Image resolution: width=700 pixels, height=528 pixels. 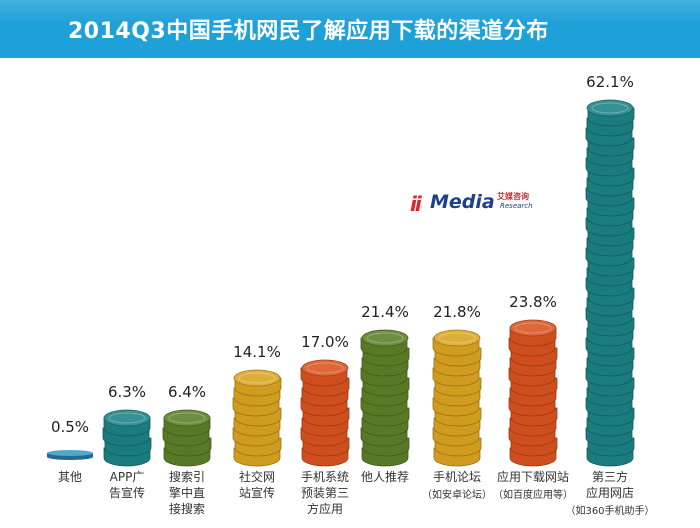 I want to click on logo-mark: ii, so click(x=416, y=204).